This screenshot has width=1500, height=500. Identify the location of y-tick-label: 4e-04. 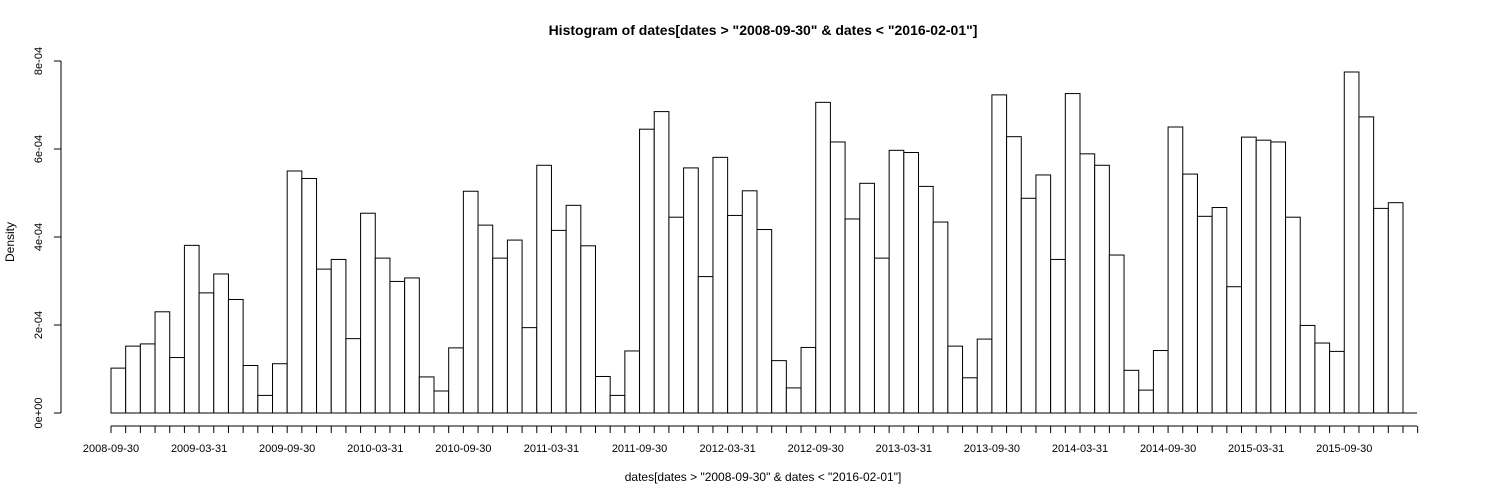
(39, 237).